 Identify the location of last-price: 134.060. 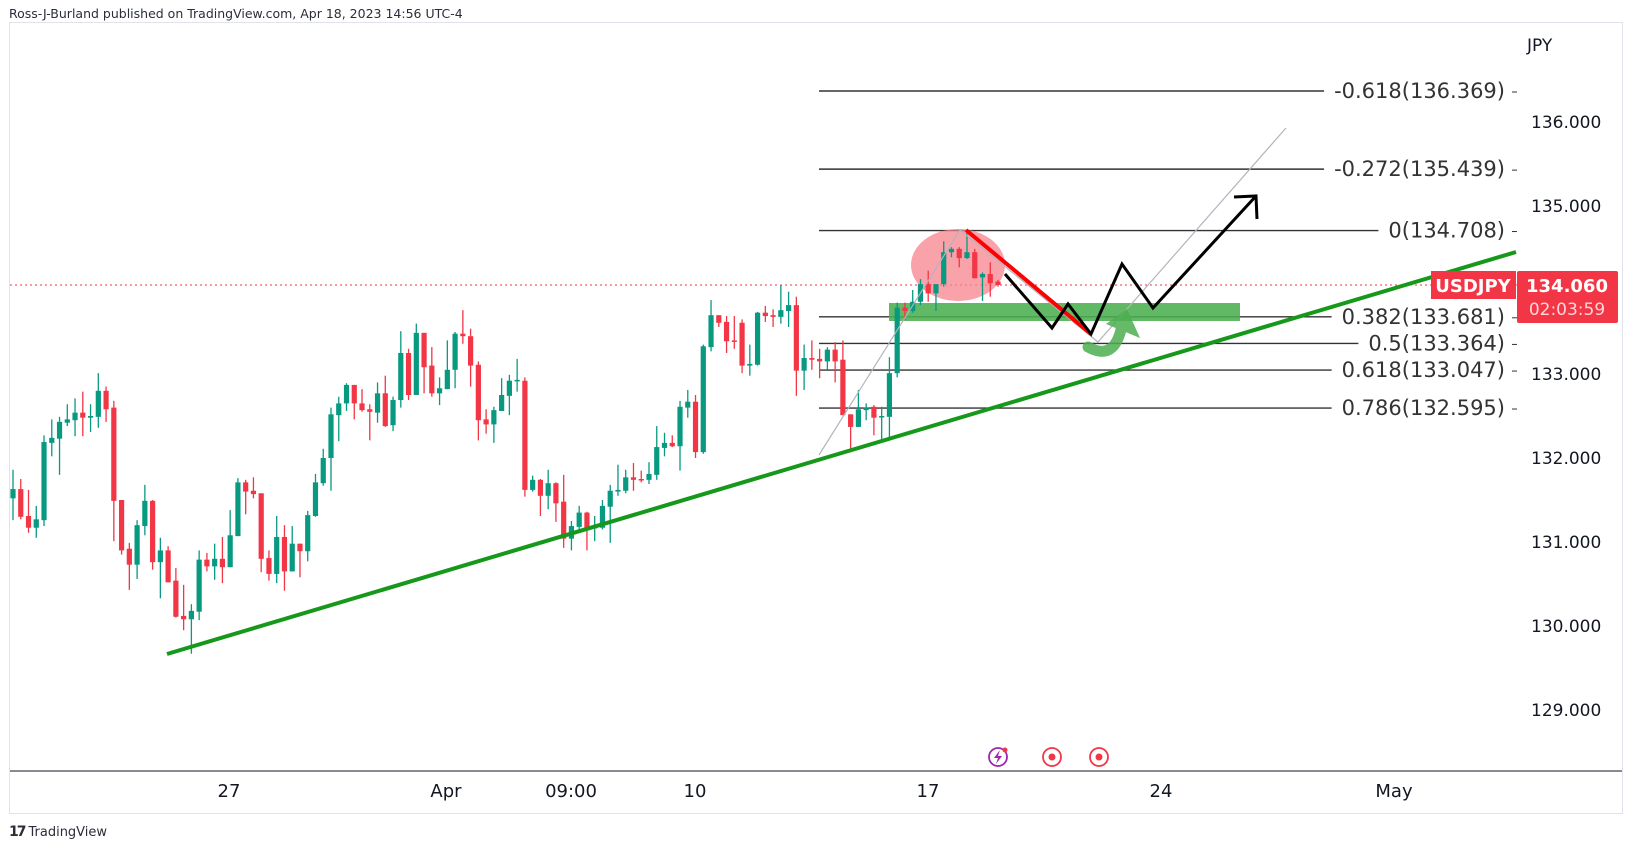
(1567, 286).